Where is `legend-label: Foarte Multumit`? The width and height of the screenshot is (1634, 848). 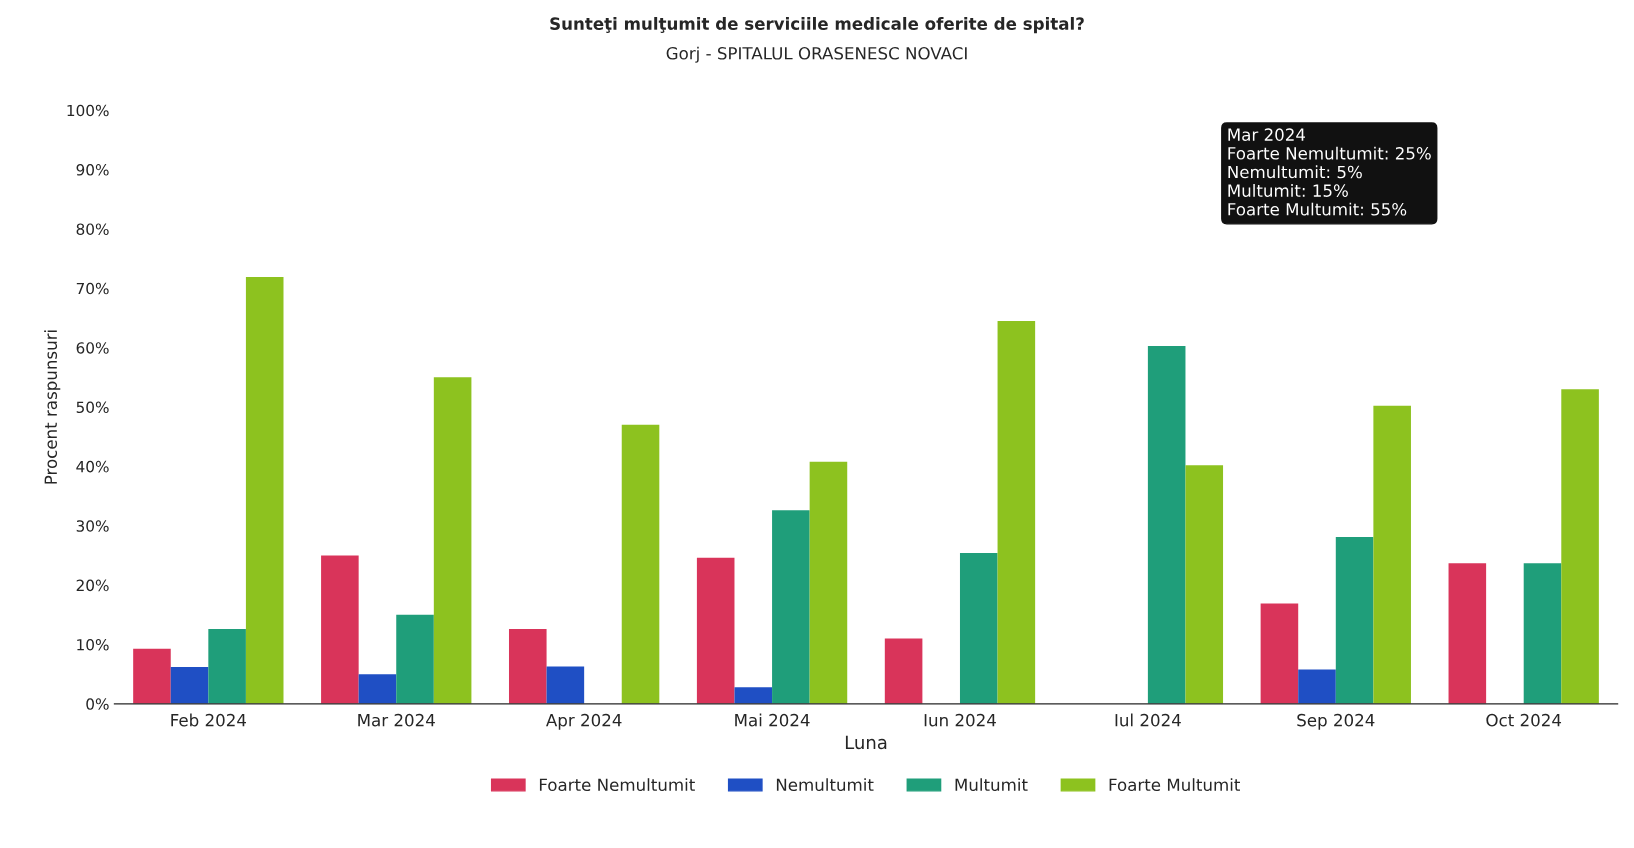 legend-label: Foarte Multumit is located at coordinates (1174, 785).